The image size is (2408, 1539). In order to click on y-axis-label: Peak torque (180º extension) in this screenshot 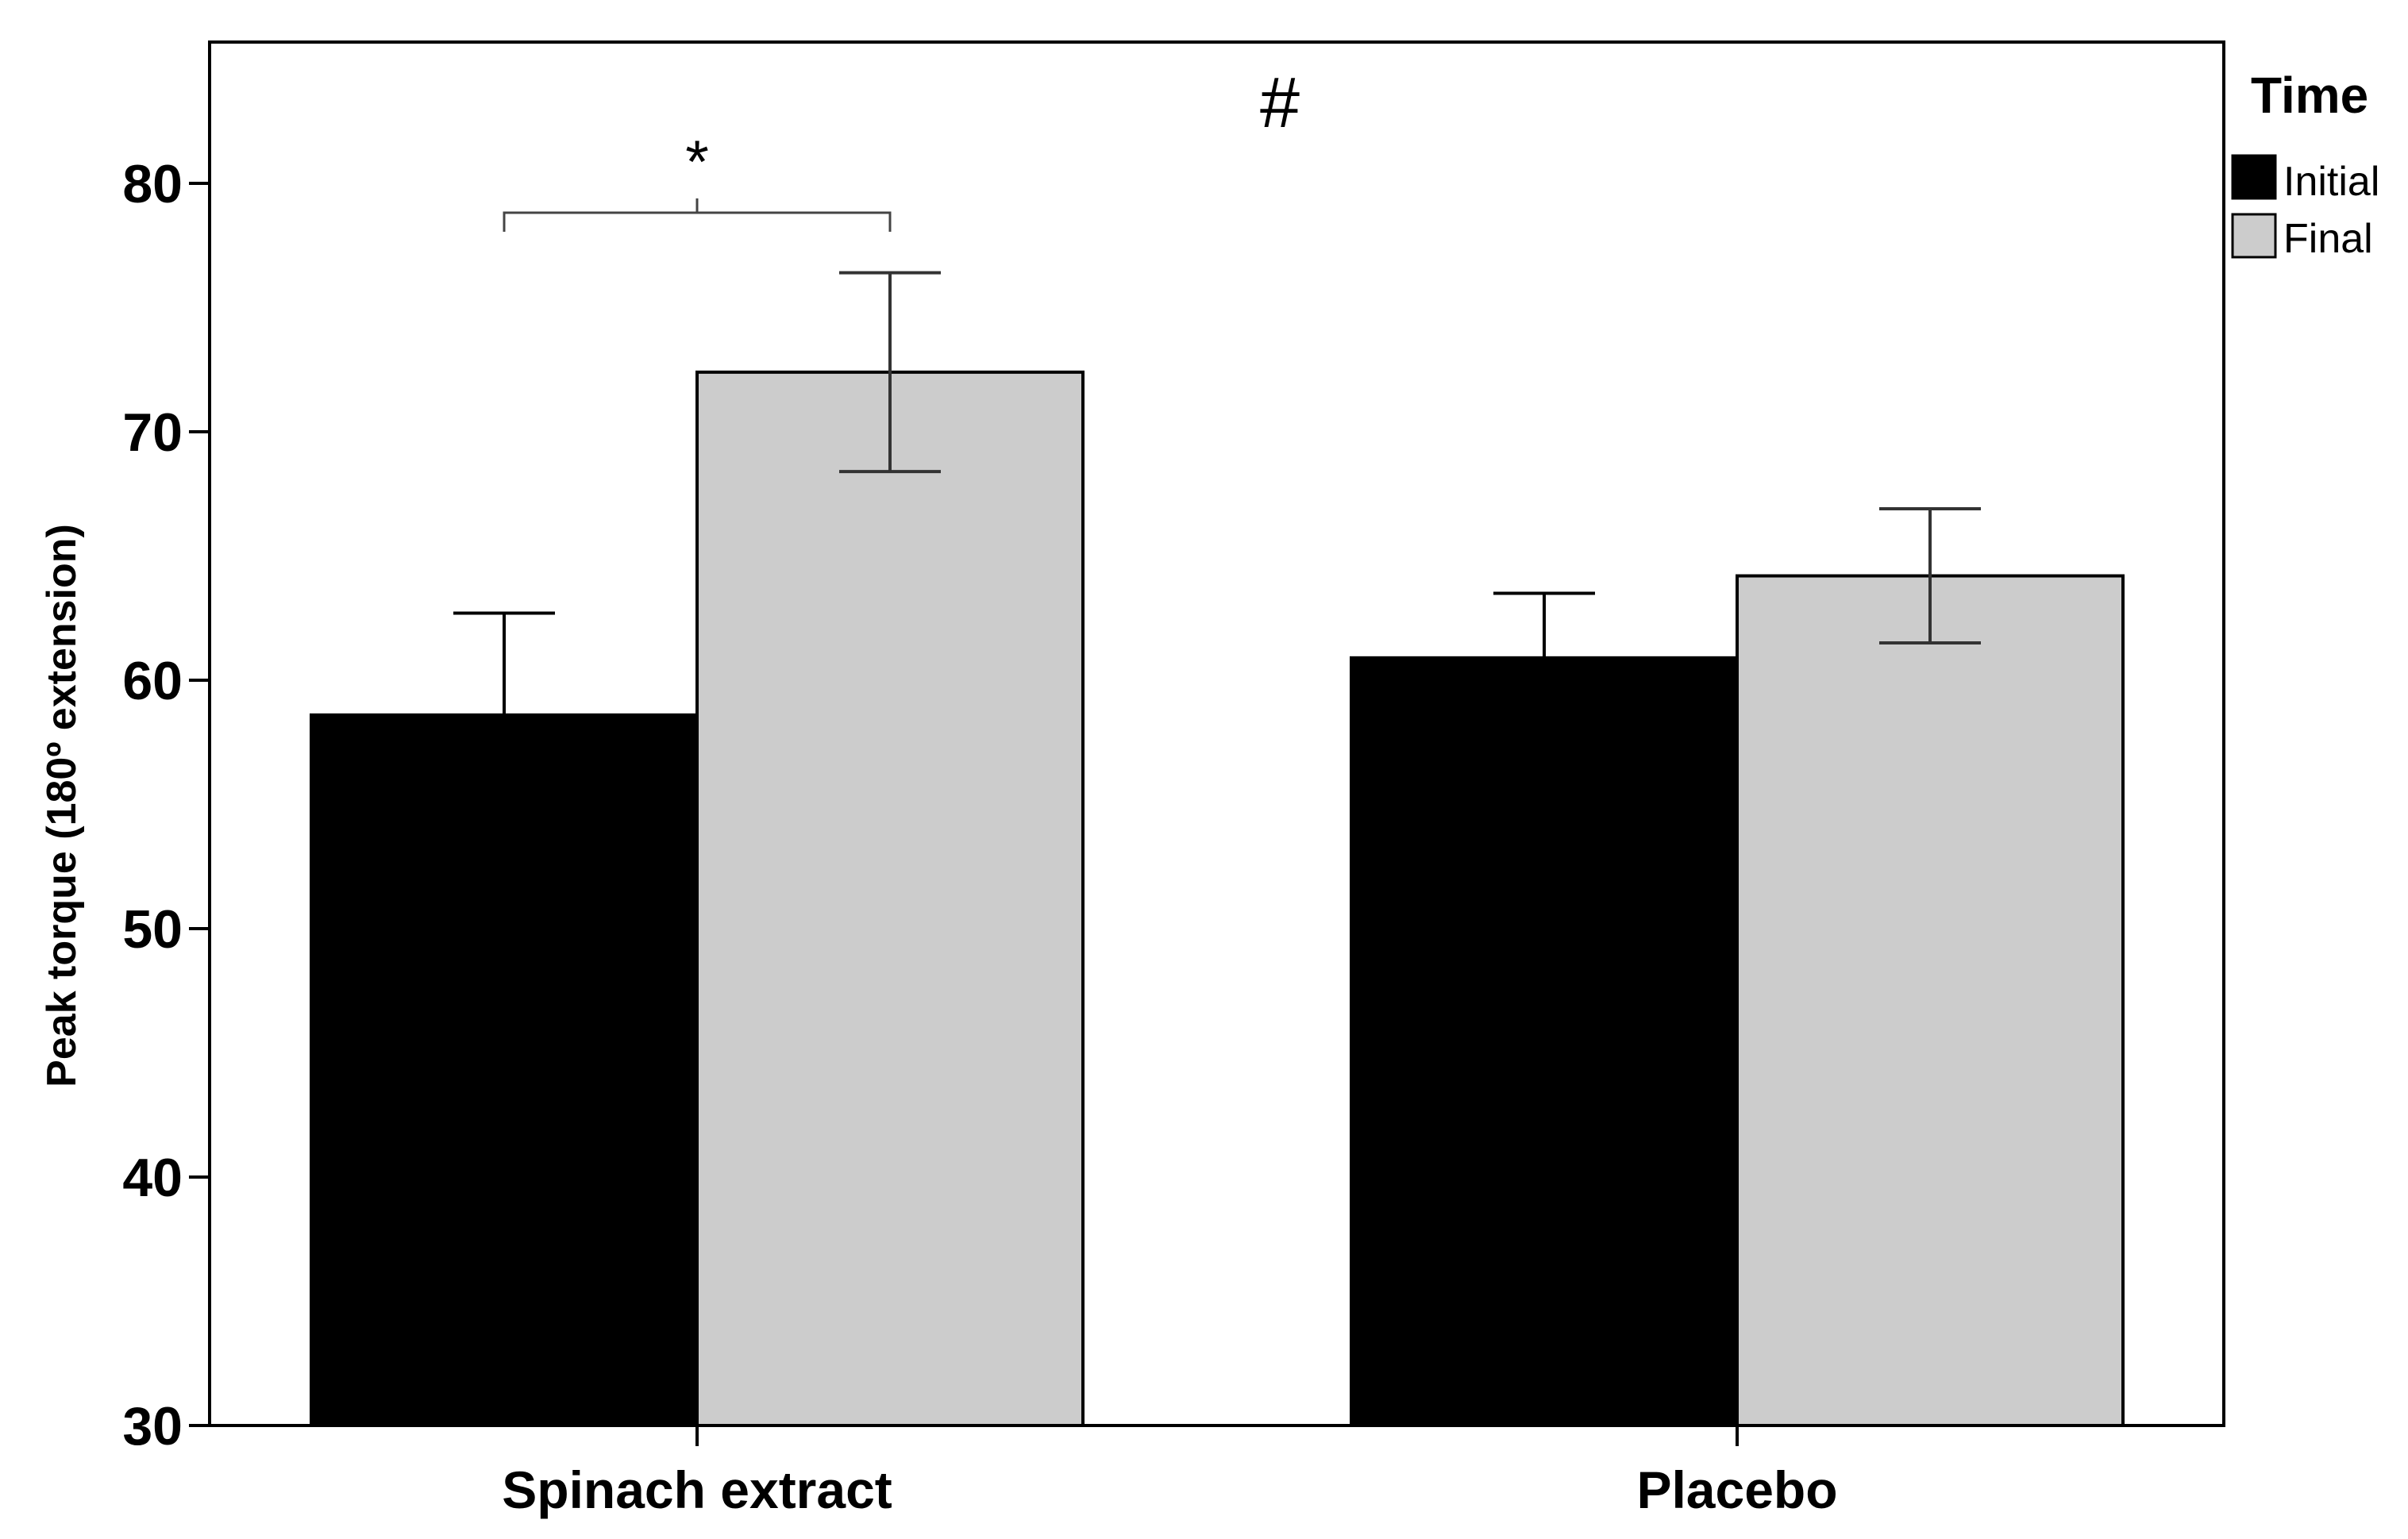, I will do `click(62, 806)`.